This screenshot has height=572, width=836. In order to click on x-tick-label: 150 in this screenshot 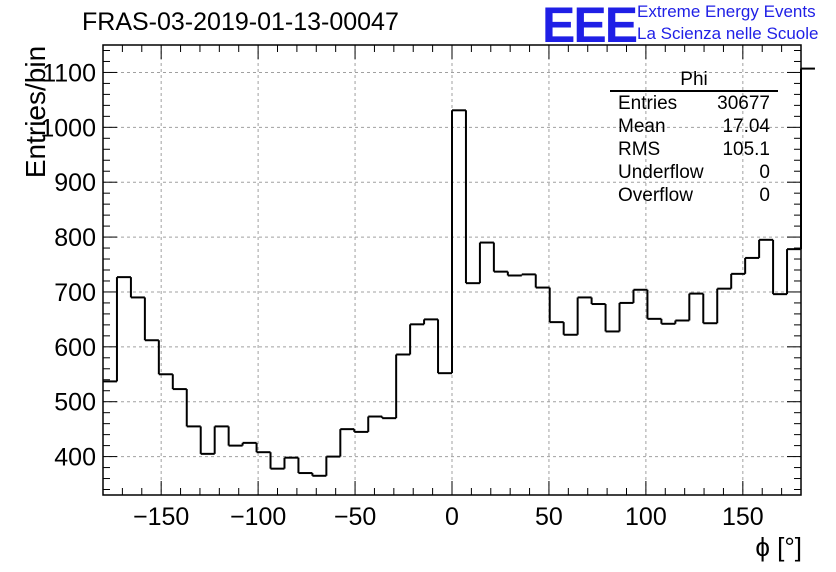, I will do `click(743, 517)`.